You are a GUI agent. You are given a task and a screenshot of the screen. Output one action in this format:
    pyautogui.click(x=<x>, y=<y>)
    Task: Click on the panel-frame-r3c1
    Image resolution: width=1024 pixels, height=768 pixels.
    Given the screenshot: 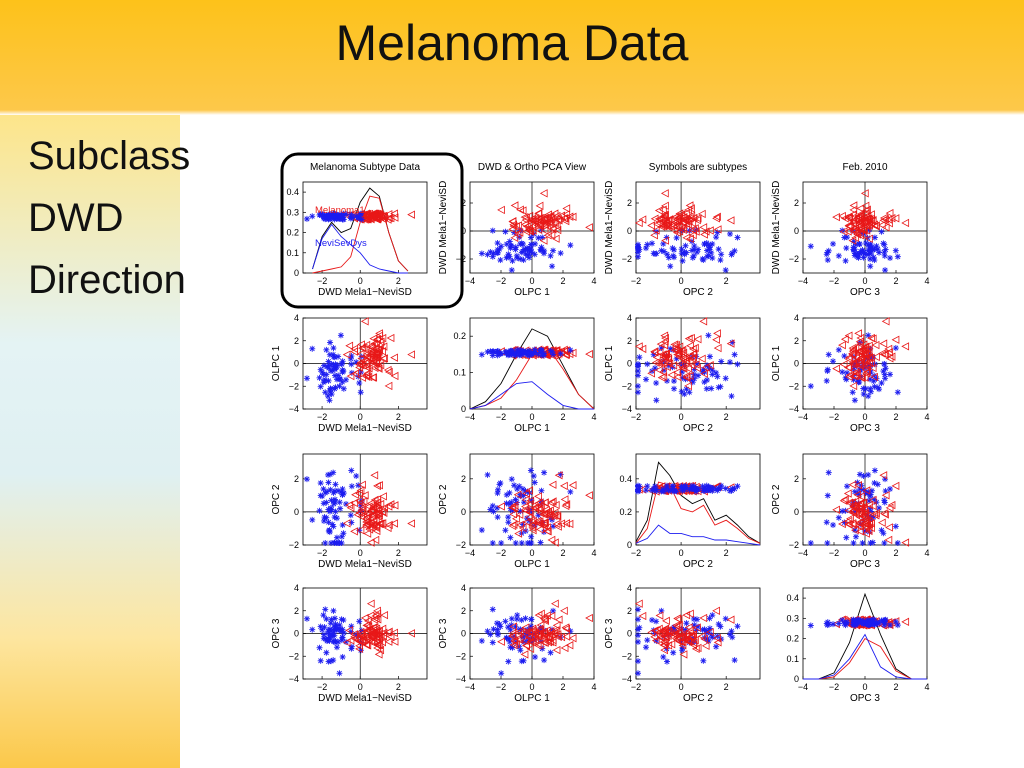 What is the action you would take?
    pyautogui.click(x=365, y=499)
    